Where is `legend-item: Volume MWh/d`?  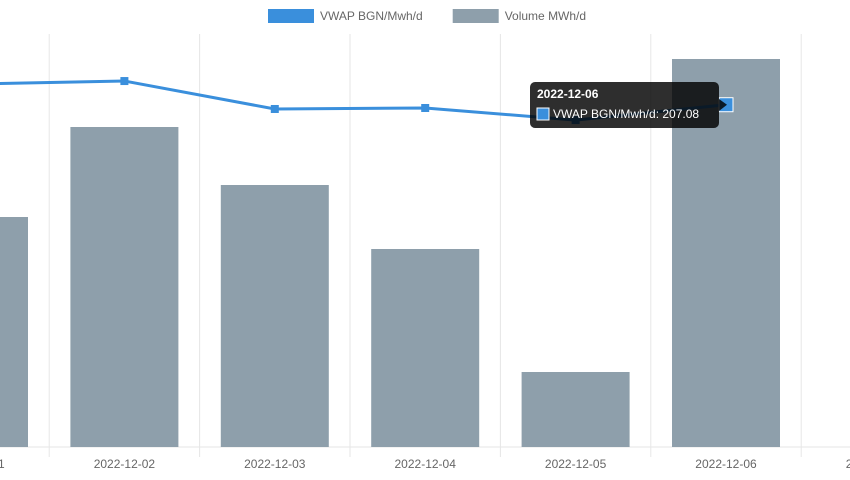 legend-item: Volume MWh/d is located at coordinates (519, 16).